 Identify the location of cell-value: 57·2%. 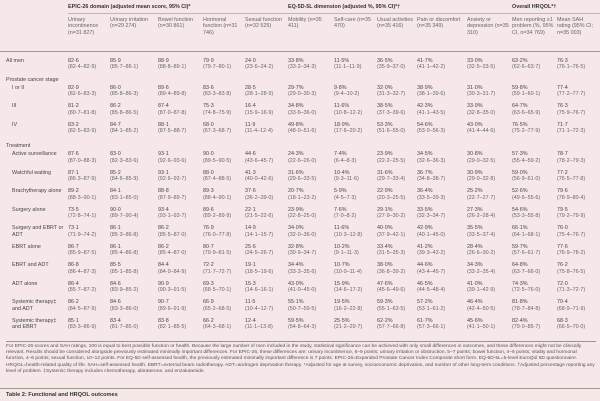
(425, 302).